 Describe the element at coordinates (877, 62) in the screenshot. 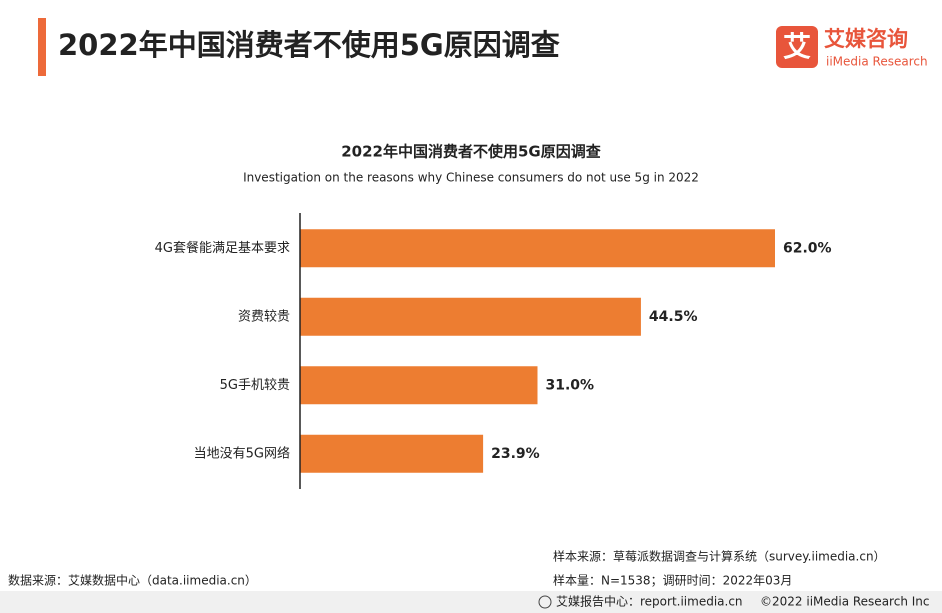

I see `logo-sub: iiMedia Research` at that location.